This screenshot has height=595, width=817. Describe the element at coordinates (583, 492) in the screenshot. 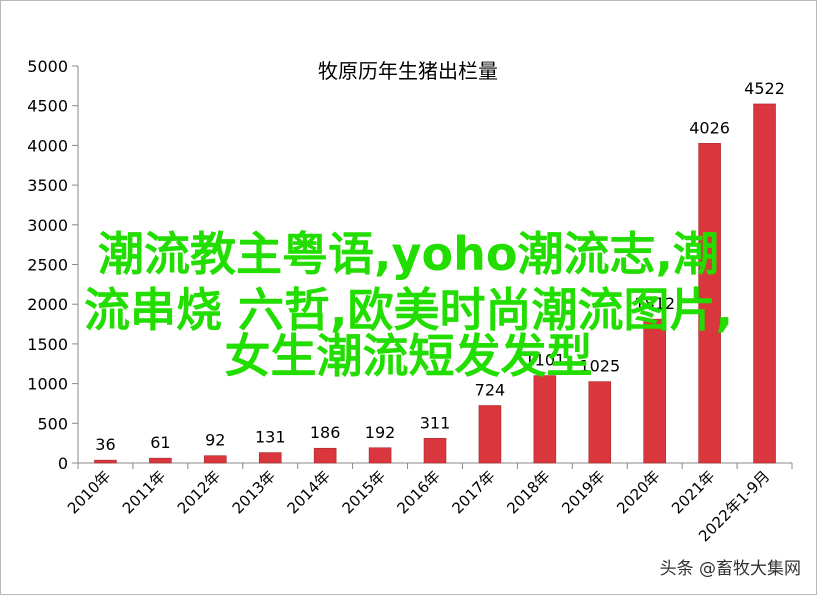

I see `x-tick-label: 2019年` at that location.